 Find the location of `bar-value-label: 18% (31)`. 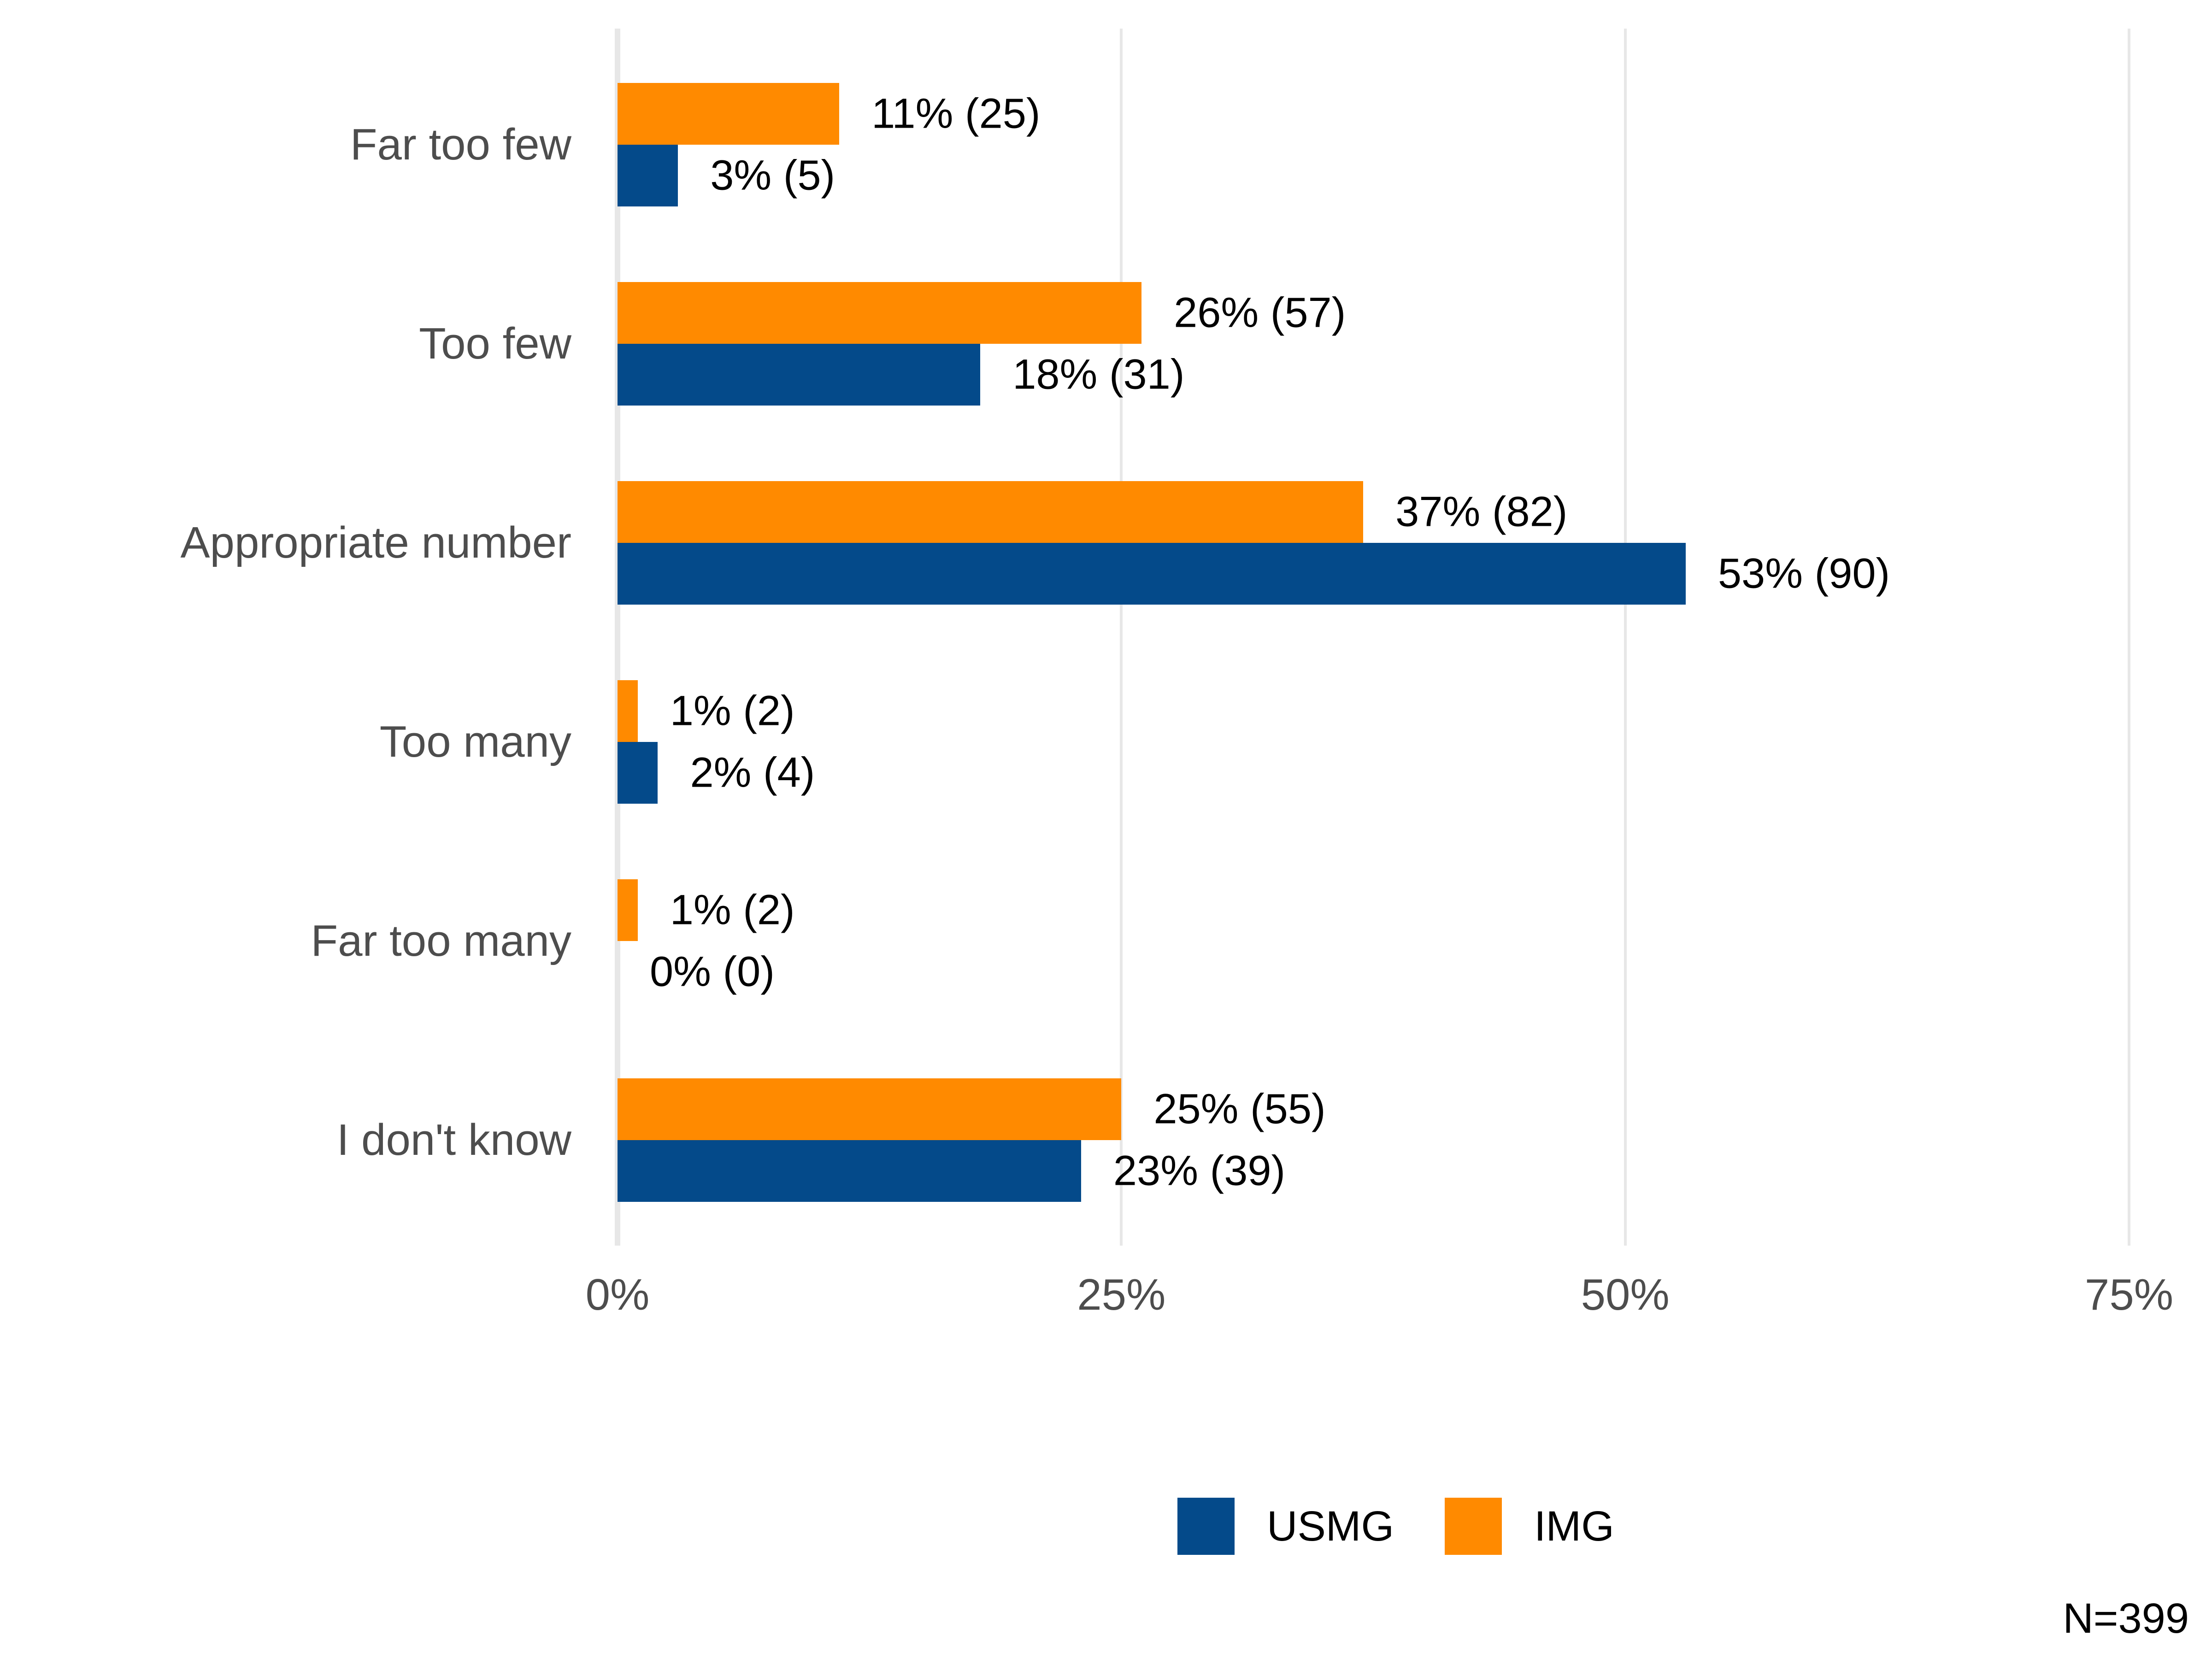

bar-value-label: 18% (31) is located at coordinates (1098, 374).